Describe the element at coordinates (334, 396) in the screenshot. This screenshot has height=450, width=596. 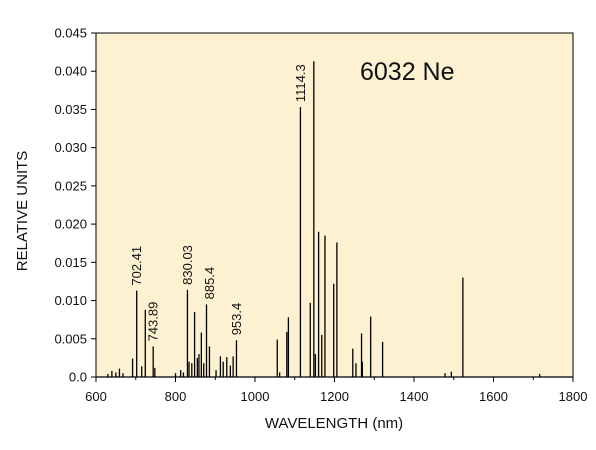
I see `x-tick-label: 1200` at that location.